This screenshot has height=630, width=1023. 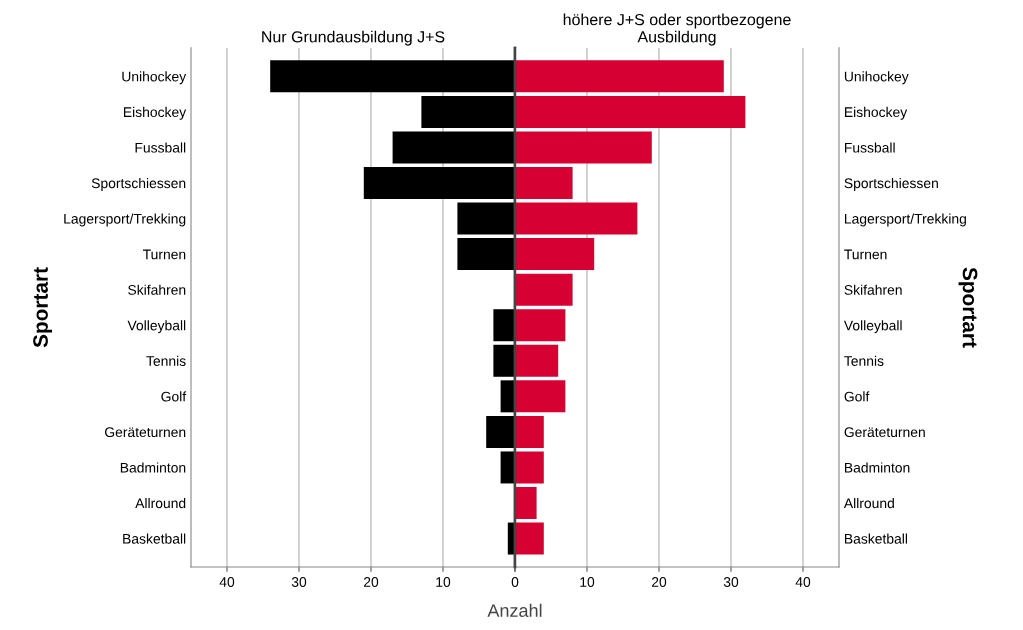 What do you see at coordinates (677, 29) in the screenshot?
I see `chart-title: höhere J+S oder sportbezogene Ausbildung` at bounding box center [677, 29].